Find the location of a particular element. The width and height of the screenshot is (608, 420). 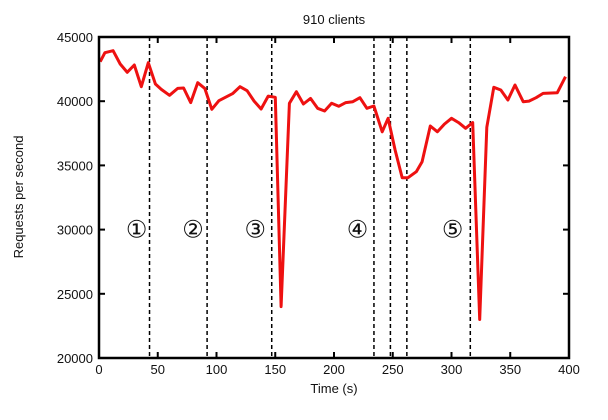

x-tick-label: 200 is located at coordinates (334, 369).